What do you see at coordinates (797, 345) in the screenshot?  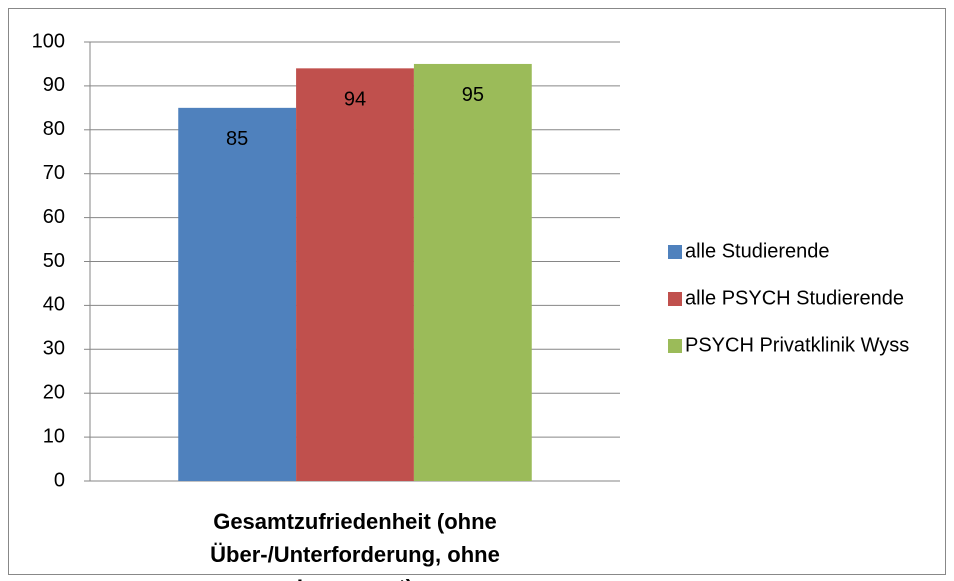 I see `legend-label: PSYCH Privatklinik Wyss` at bounding box center [797, 345].